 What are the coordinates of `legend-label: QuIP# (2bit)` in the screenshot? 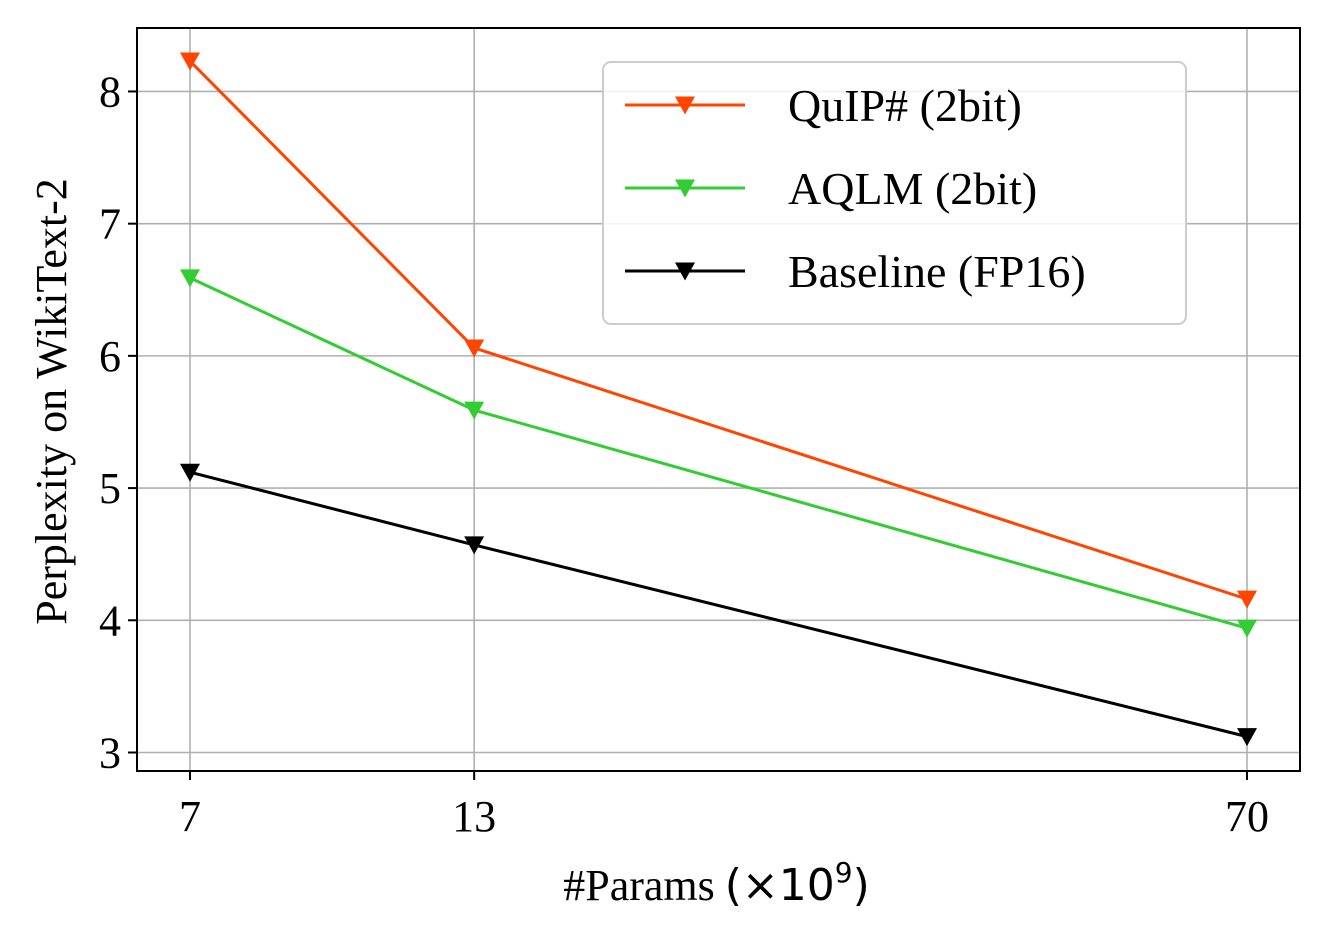 It's located at (905, 105).